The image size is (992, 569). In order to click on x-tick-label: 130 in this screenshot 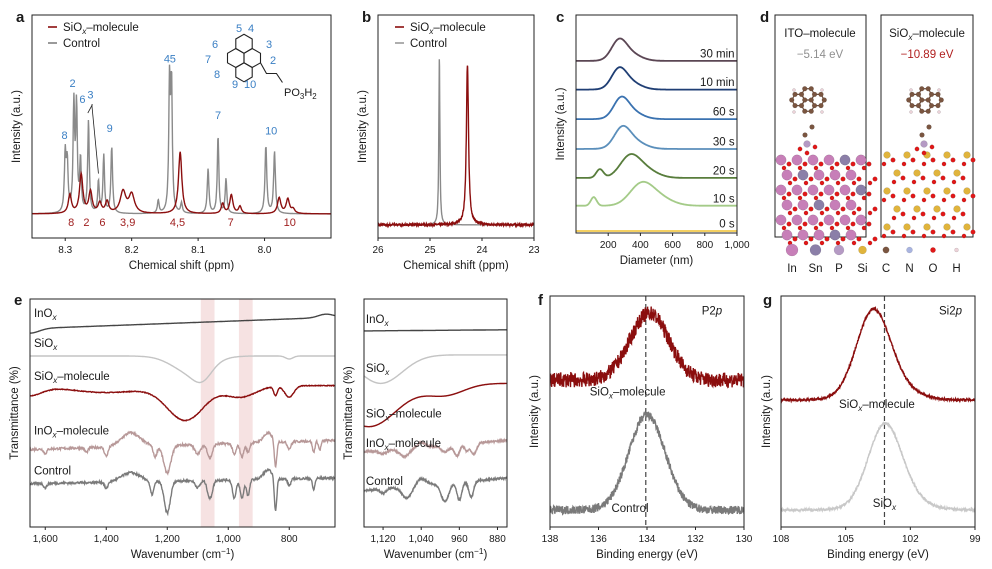, I will do `click(744, 539)`.